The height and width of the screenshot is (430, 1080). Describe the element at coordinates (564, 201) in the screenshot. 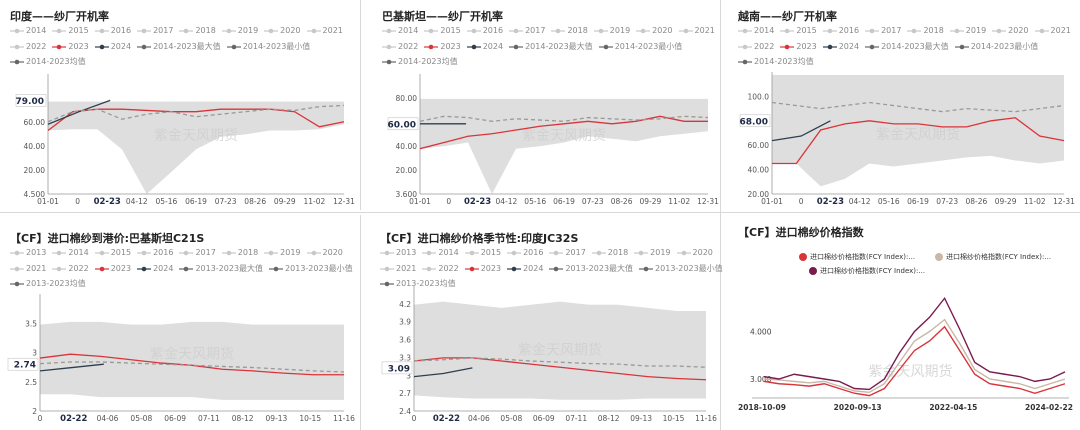

I see `x-tick-label: 06-19` at that location.